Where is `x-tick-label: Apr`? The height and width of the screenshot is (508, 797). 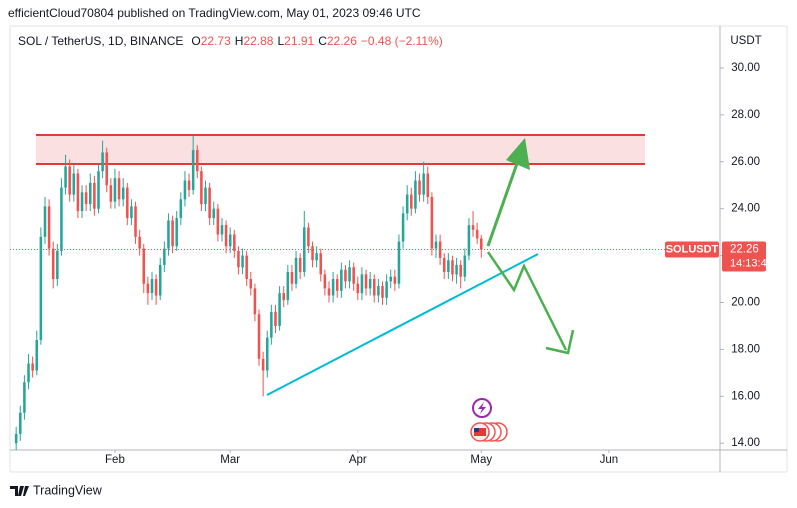
x-tick-label: Apr is located at coordinates (358, 460).